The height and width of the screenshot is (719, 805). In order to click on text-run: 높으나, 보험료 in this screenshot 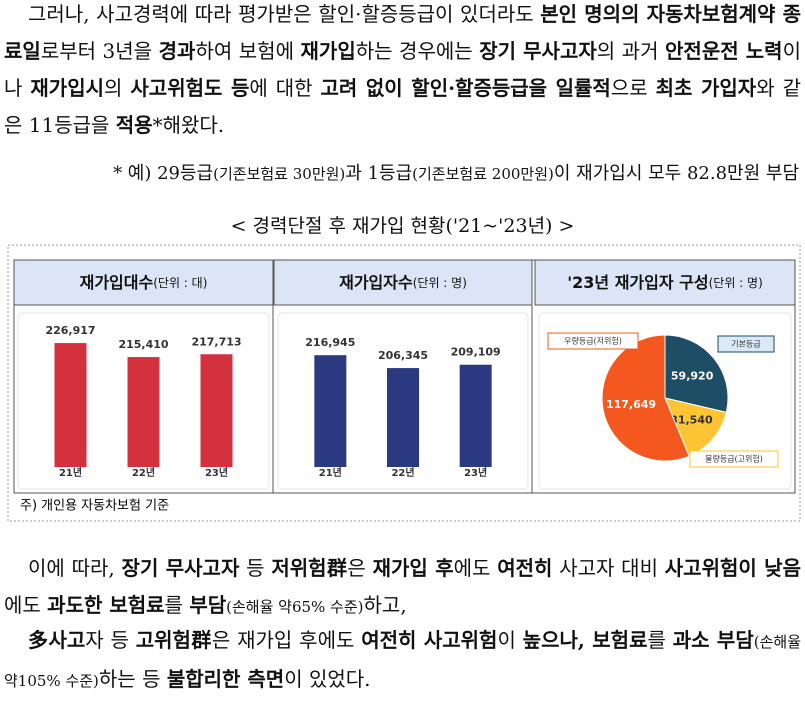, I will do `click(585, 640)`.